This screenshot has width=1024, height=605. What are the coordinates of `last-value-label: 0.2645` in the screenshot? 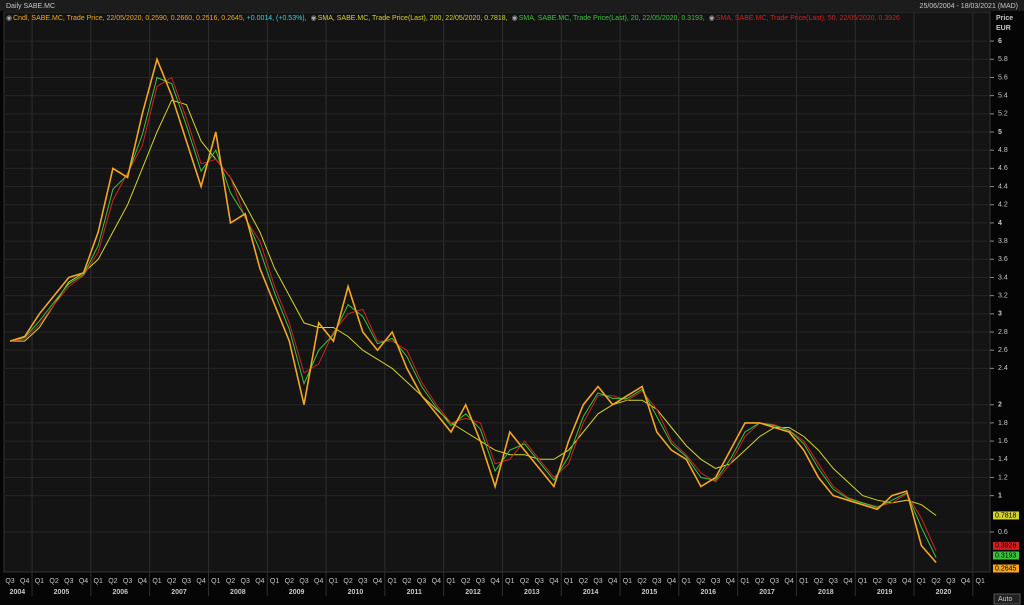 It's located at (1006, 568).